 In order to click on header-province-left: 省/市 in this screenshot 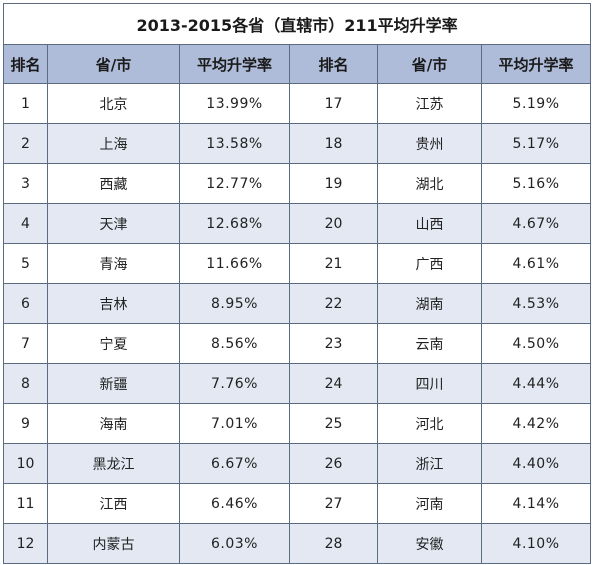, I will do `click(113, 64)`.